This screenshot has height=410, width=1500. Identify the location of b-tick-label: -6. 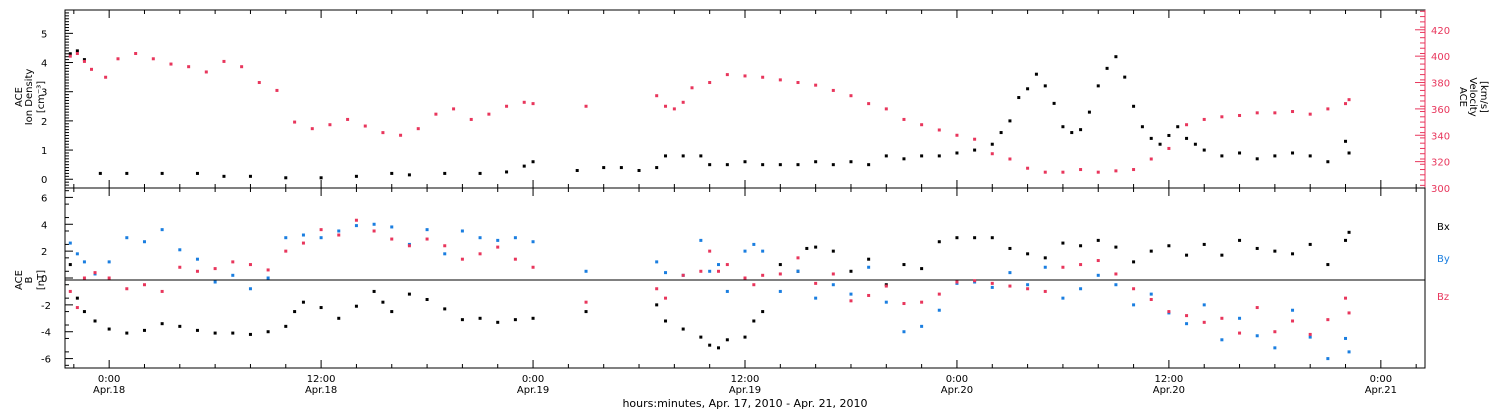
(46, 360).